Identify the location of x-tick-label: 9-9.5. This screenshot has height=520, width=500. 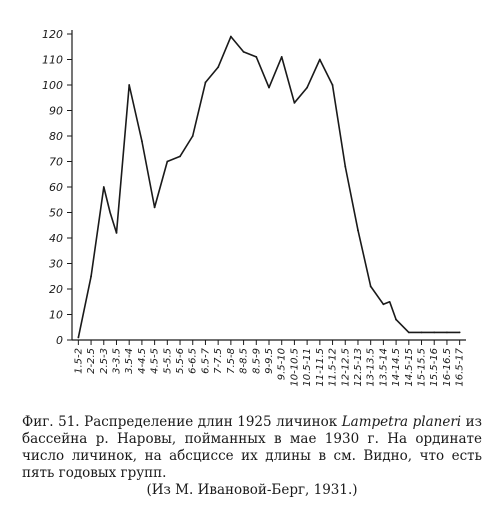
(269, 361).